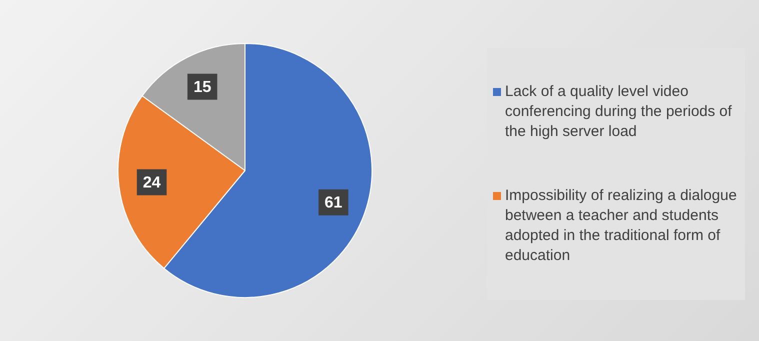  I want to click on data-label: 15, so click(202, 87).